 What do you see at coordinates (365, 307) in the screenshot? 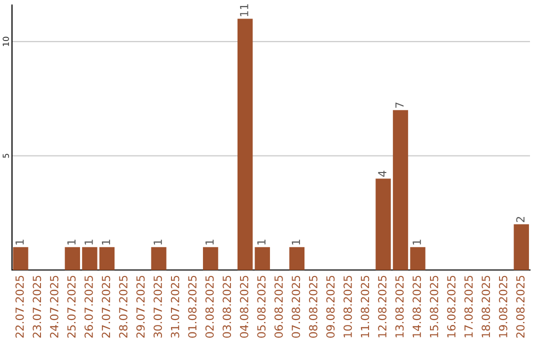
I see `x-tick-label: 11.08.2025` at bounding box center [365, 307].